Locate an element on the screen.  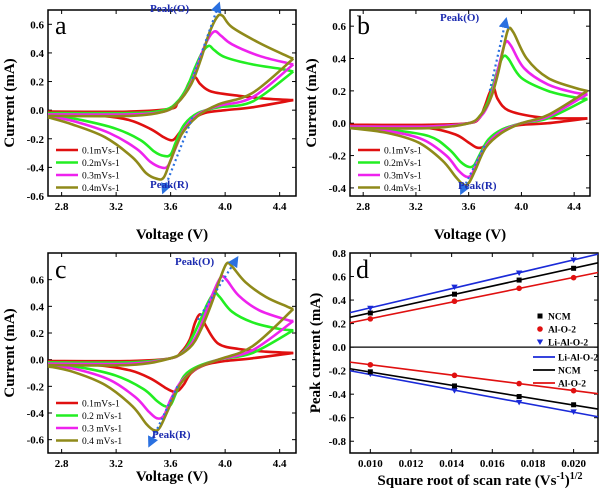
legend-label: 0.2mVs-1 is located at coordinates (101, 164).